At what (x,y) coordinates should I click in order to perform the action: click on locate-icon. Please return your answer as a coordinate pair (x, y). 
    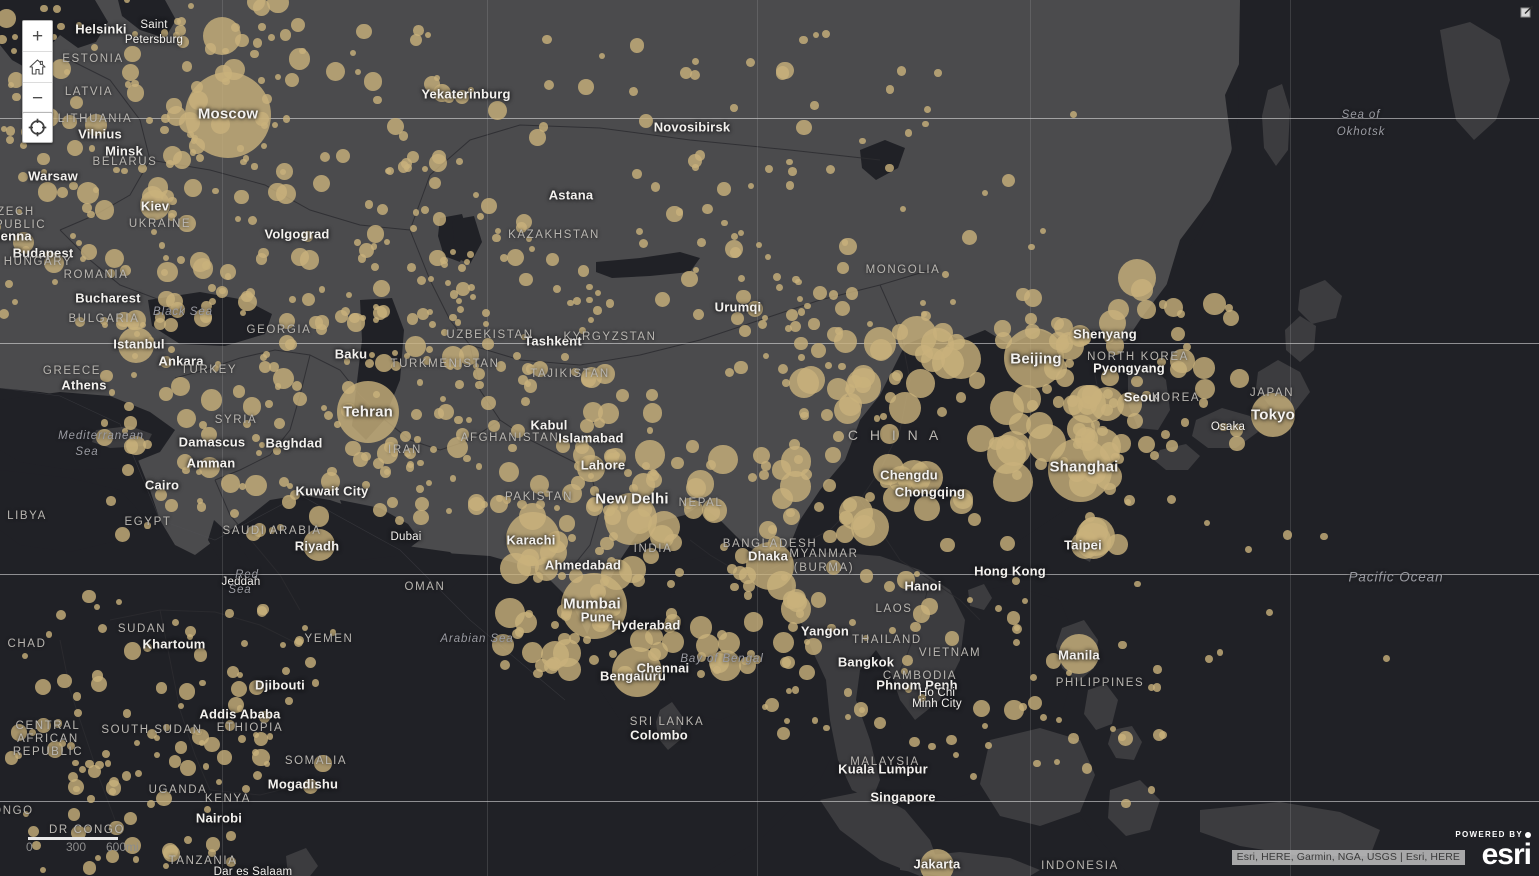
    Looking at the image, I should click on (37, 127).